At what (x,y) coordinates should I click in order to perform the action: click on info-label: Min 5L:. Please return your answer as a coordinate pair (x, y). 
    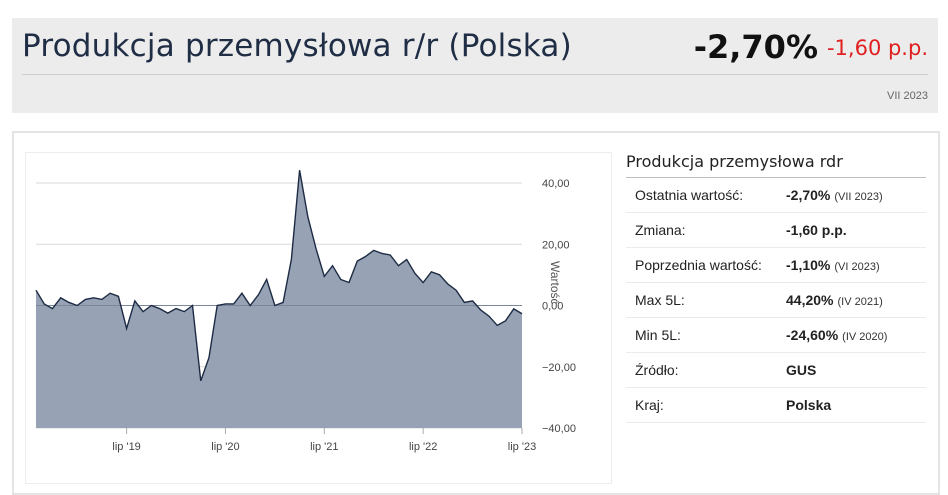
    Looking at the image, I should click on (658, 335).